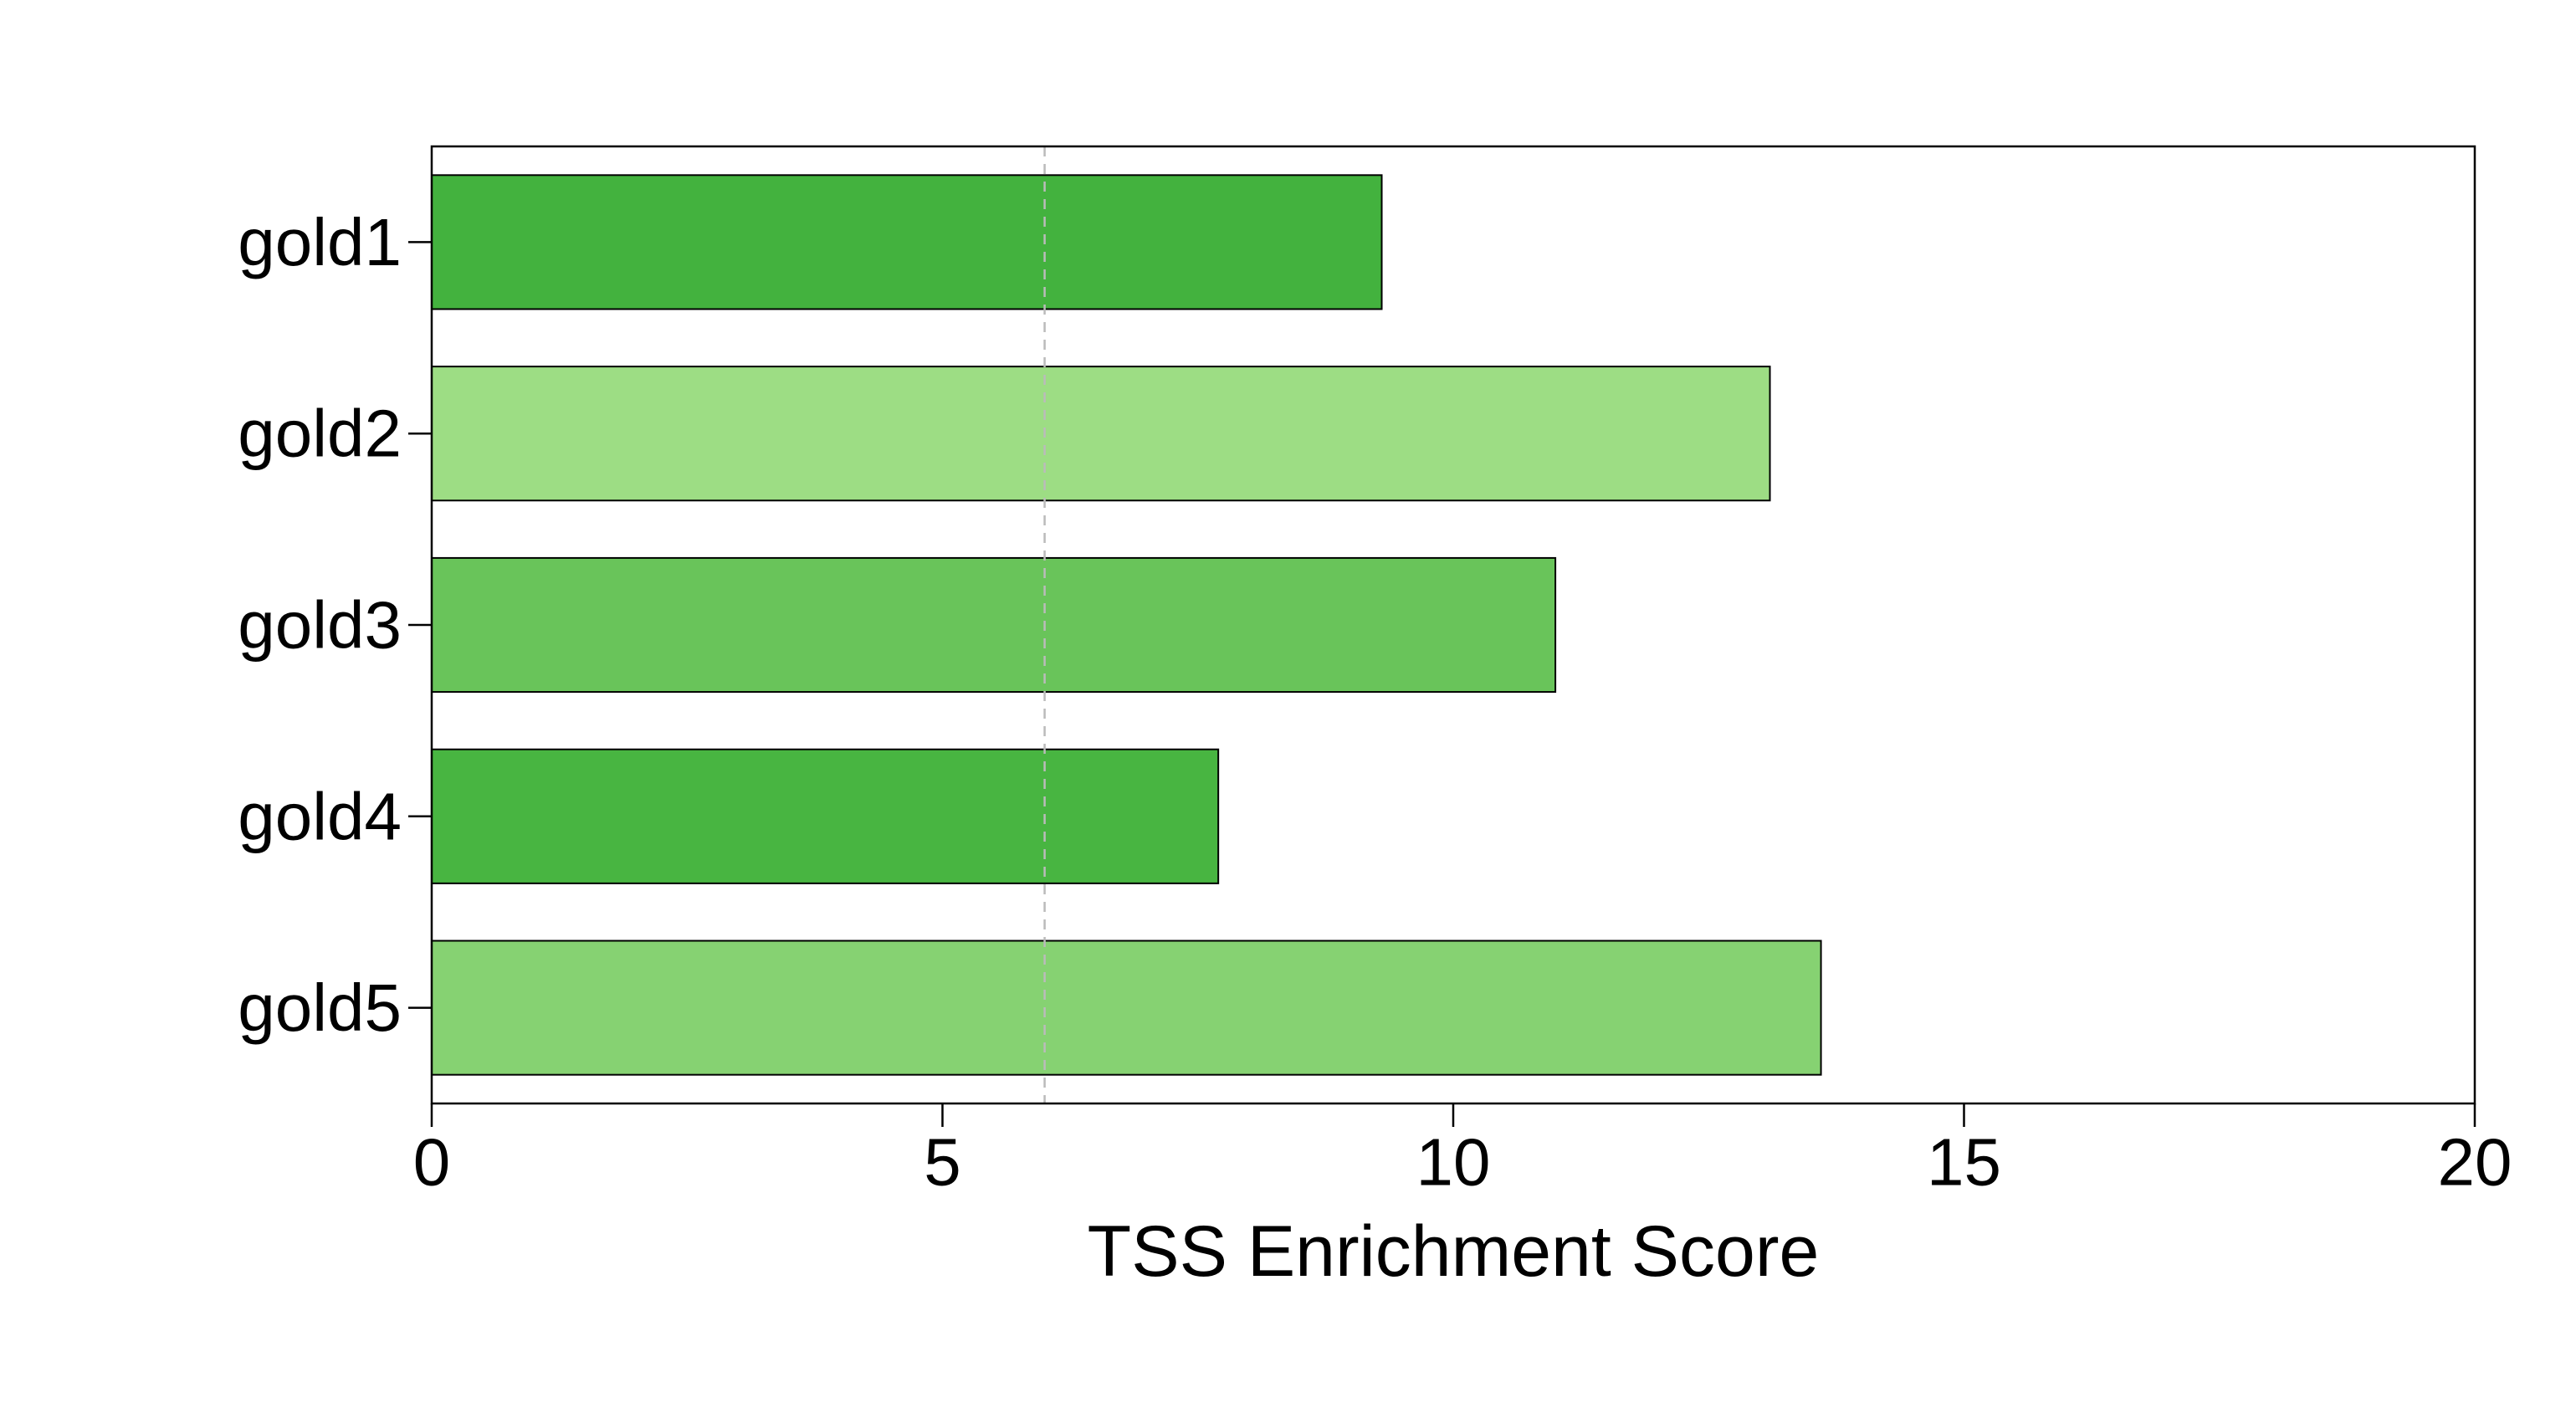 The height and width of the screenshot is (1408, 2576). I want to click on bar-gold2, so click(1101, 434).